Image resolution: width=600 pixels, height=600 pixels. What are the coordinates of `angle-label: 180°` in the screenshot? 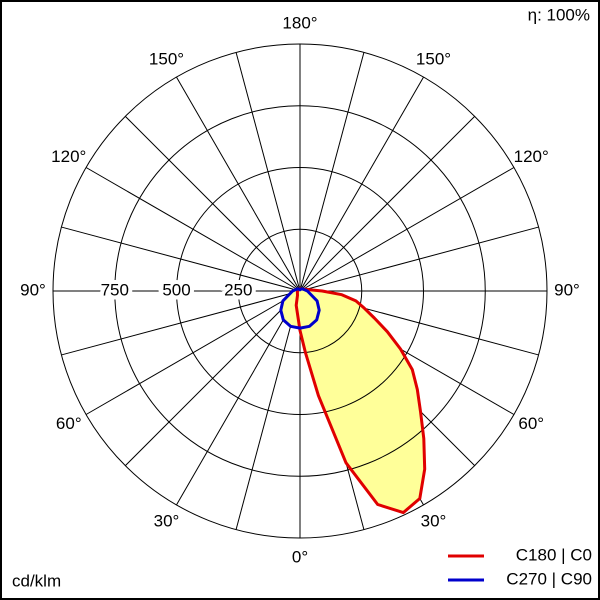 It's located at (299, 22).